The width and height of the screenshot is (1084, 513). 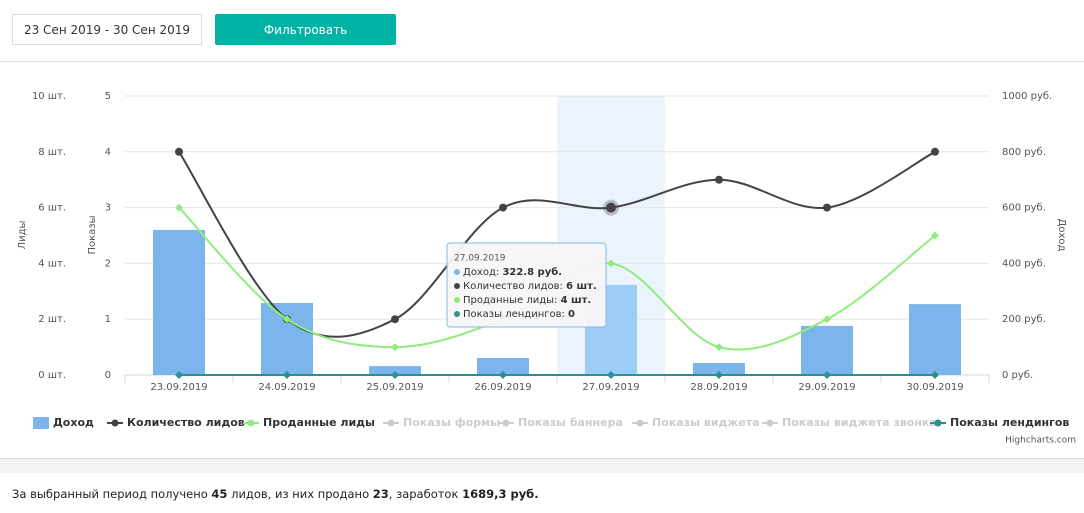 I want to click on y-tick-label: 10 шт., so click(x=49, y=96).